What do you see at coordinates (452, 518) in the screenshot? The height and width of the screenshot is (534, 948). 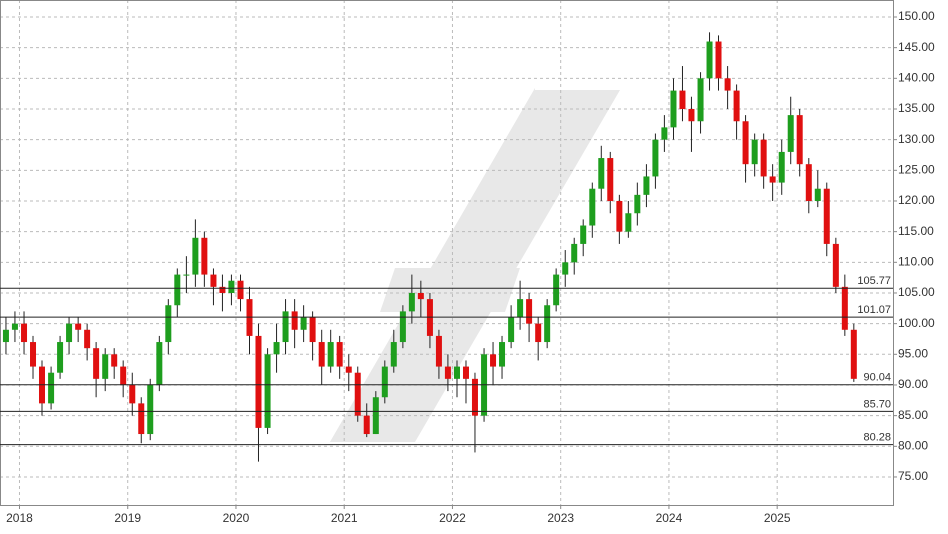 I see `x-tick-label: 2022` at bounding box center [452, 518].